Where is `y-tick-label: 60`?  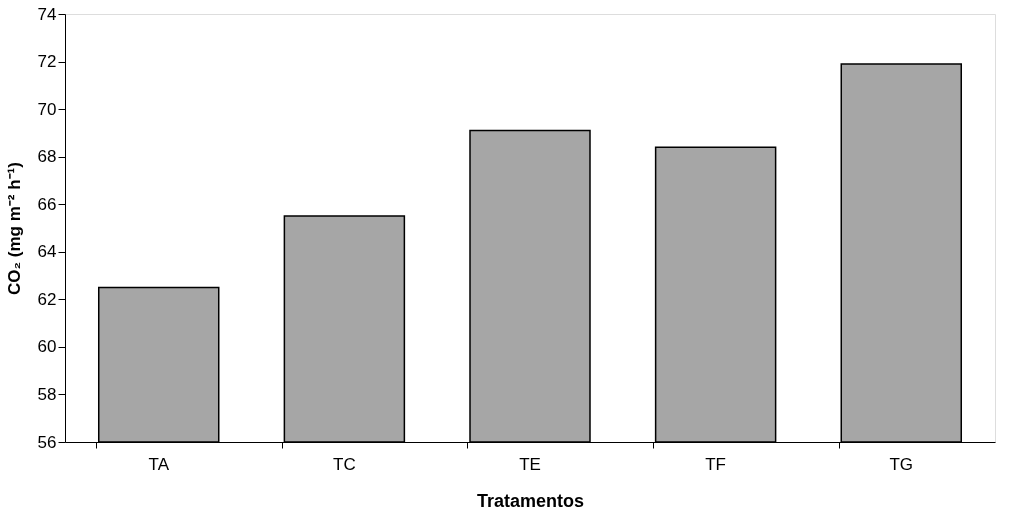 y-tick-label: 60 is located at coordinates (47, 347).